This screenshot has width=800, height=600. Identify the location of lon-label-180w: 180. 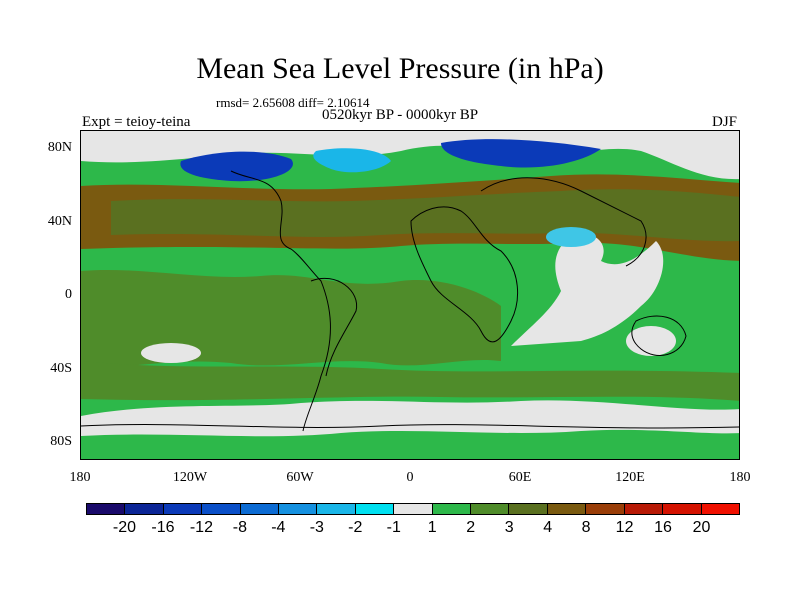
(80, 477).